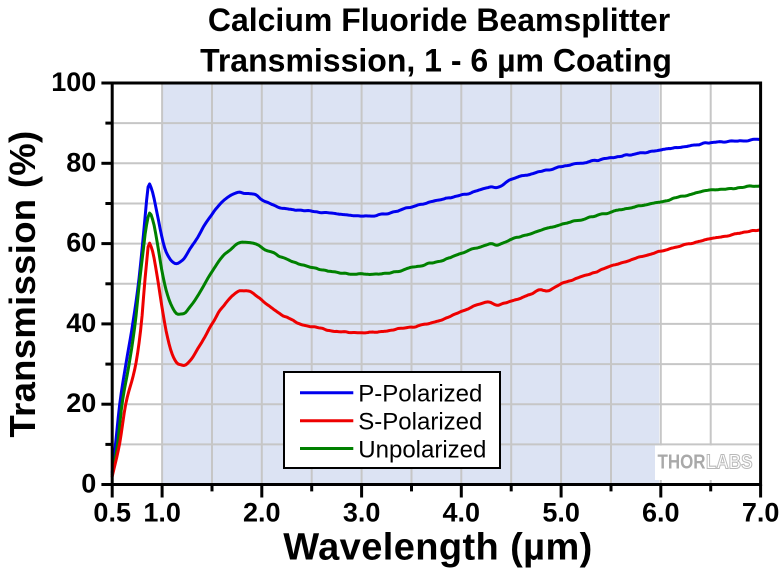  I want to click on svg-text: Wavelength (µm), so click(437, 548).